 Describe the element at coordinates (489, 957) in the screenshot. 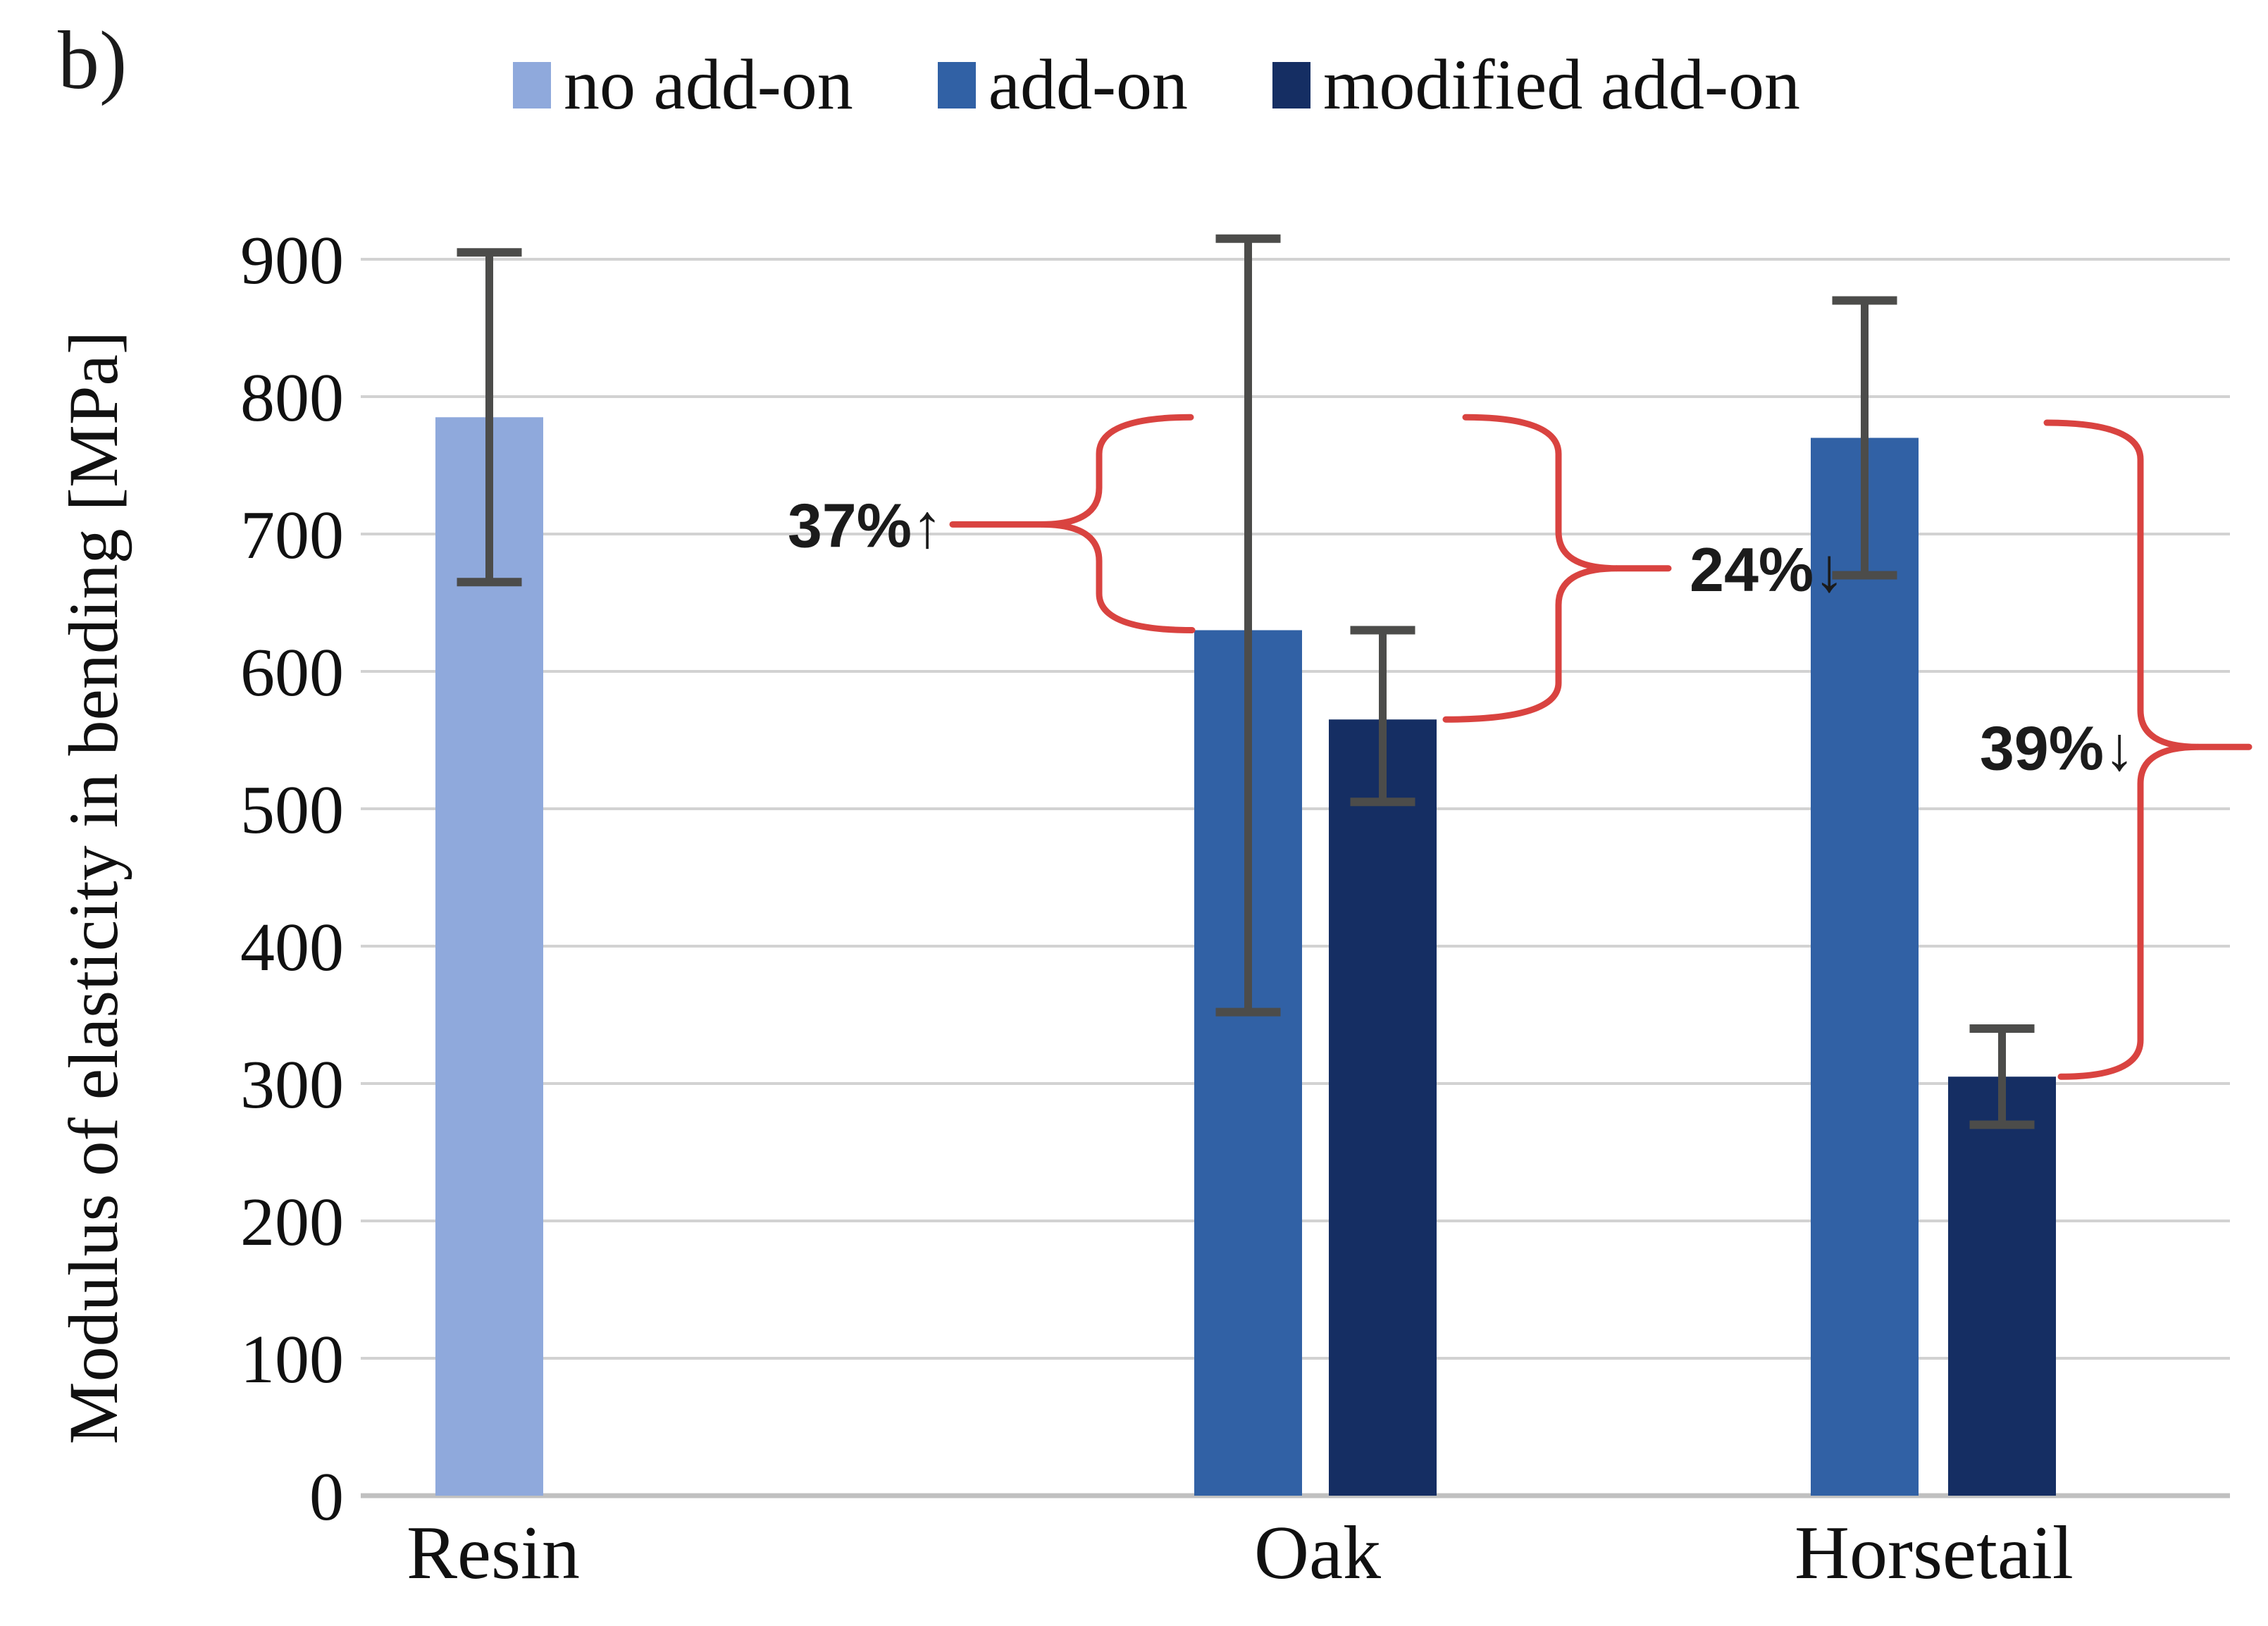

I see `bar-resin-no-add-on` at that location.